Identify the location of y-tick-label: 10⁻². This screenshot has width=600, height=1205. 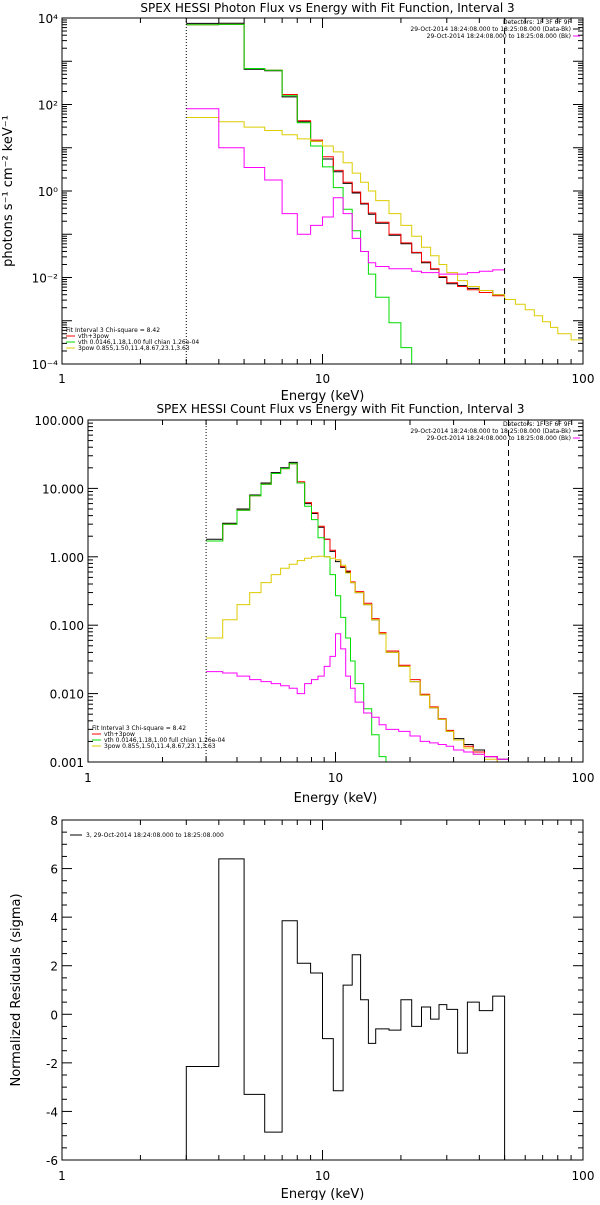
(45, 279).